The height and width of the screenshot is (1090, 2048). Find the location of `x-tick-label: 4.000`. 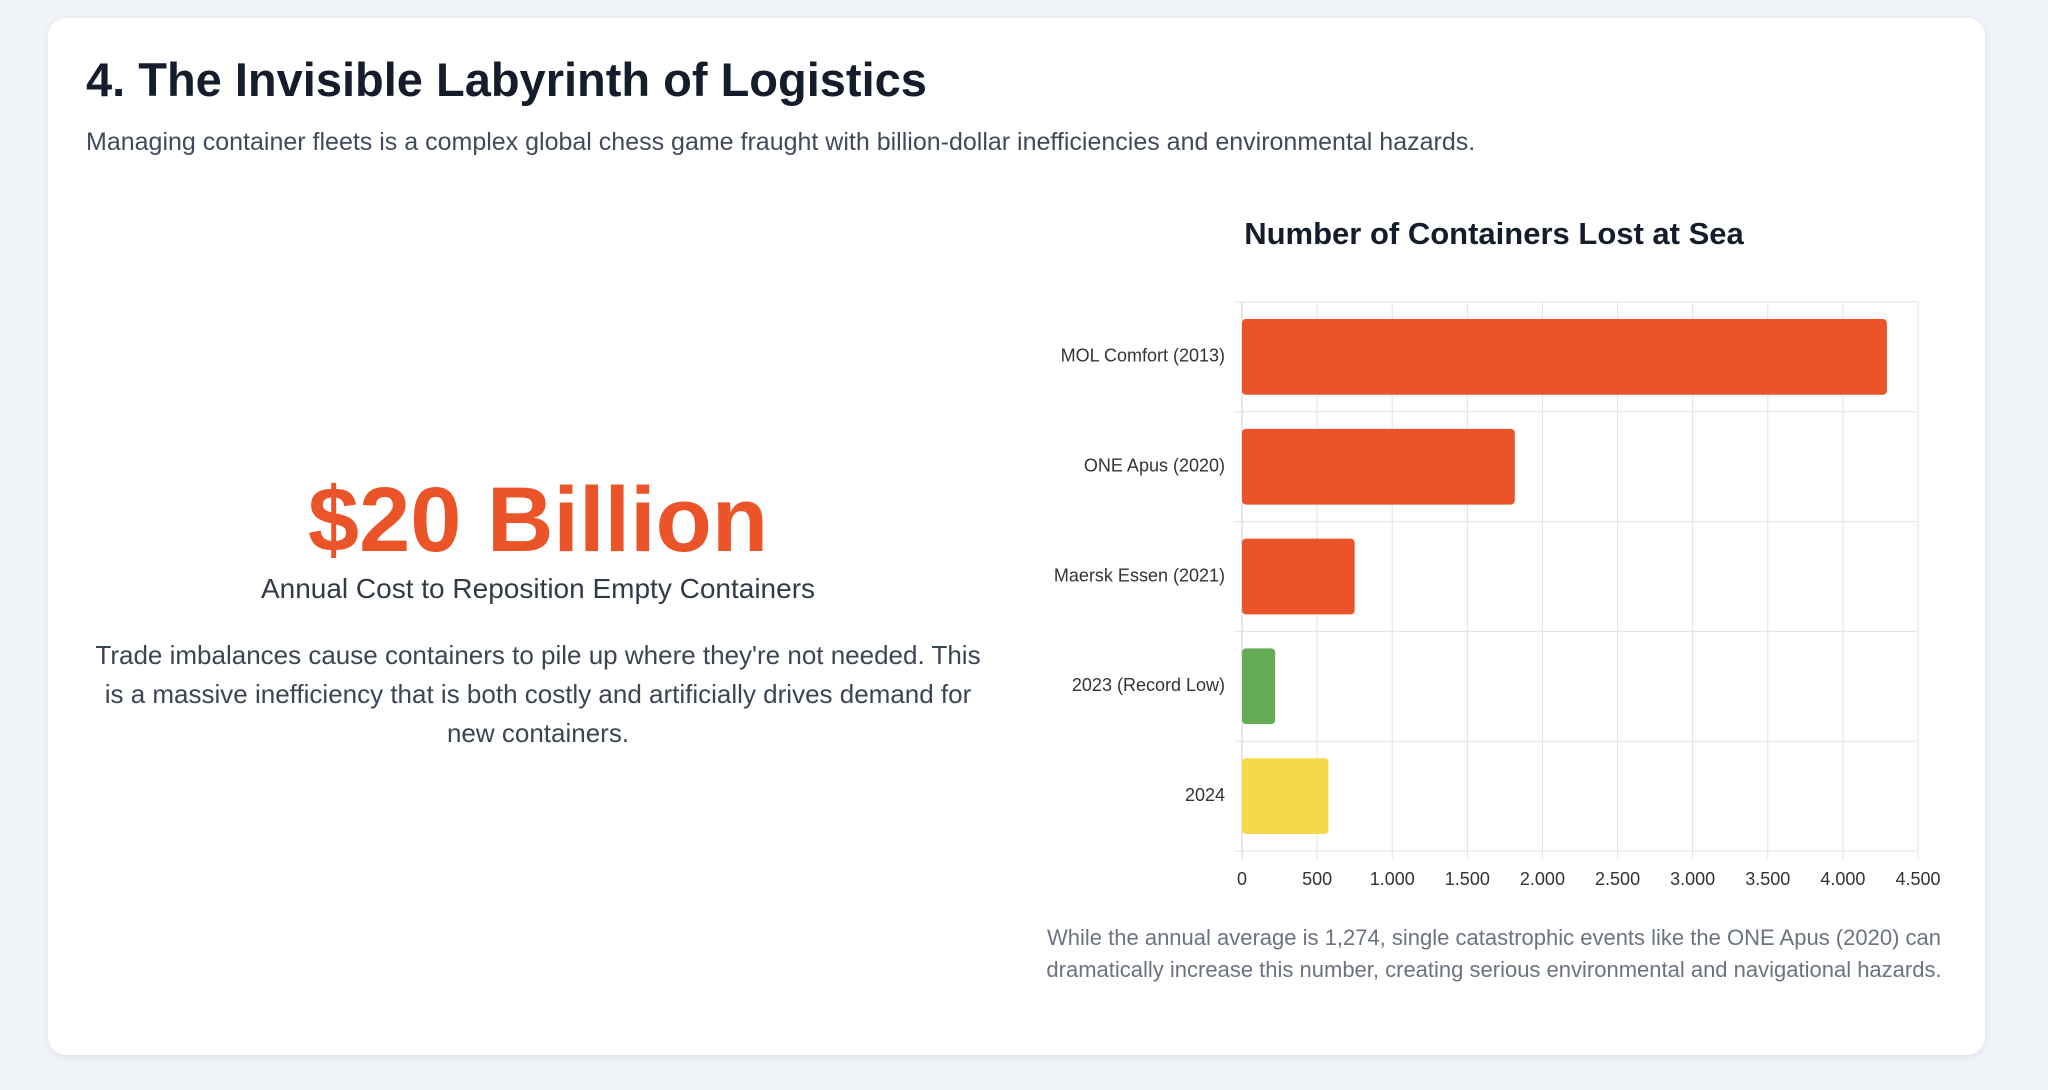

x-tick-label: 4.000 is located at coordinates (1842, 879).